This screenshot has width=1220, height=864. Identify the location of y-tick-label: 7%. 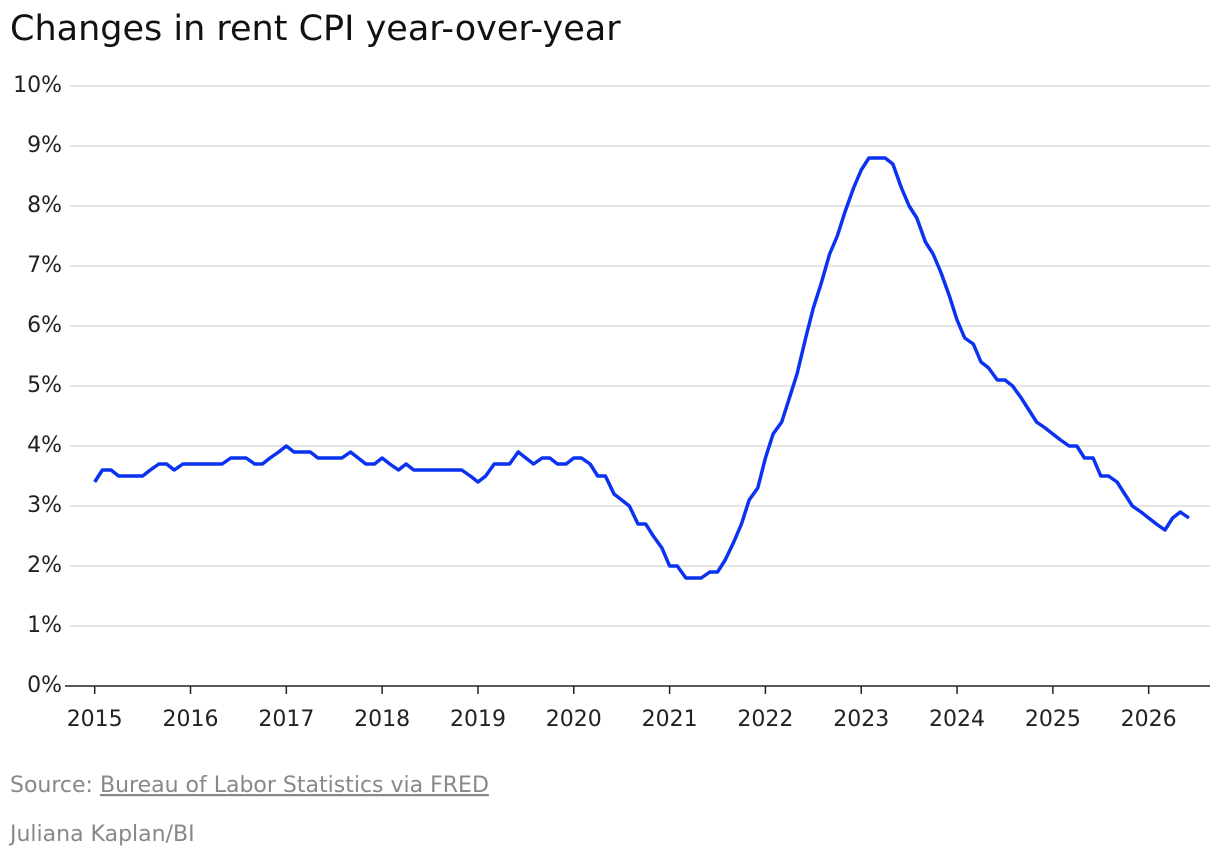
(44, 265).